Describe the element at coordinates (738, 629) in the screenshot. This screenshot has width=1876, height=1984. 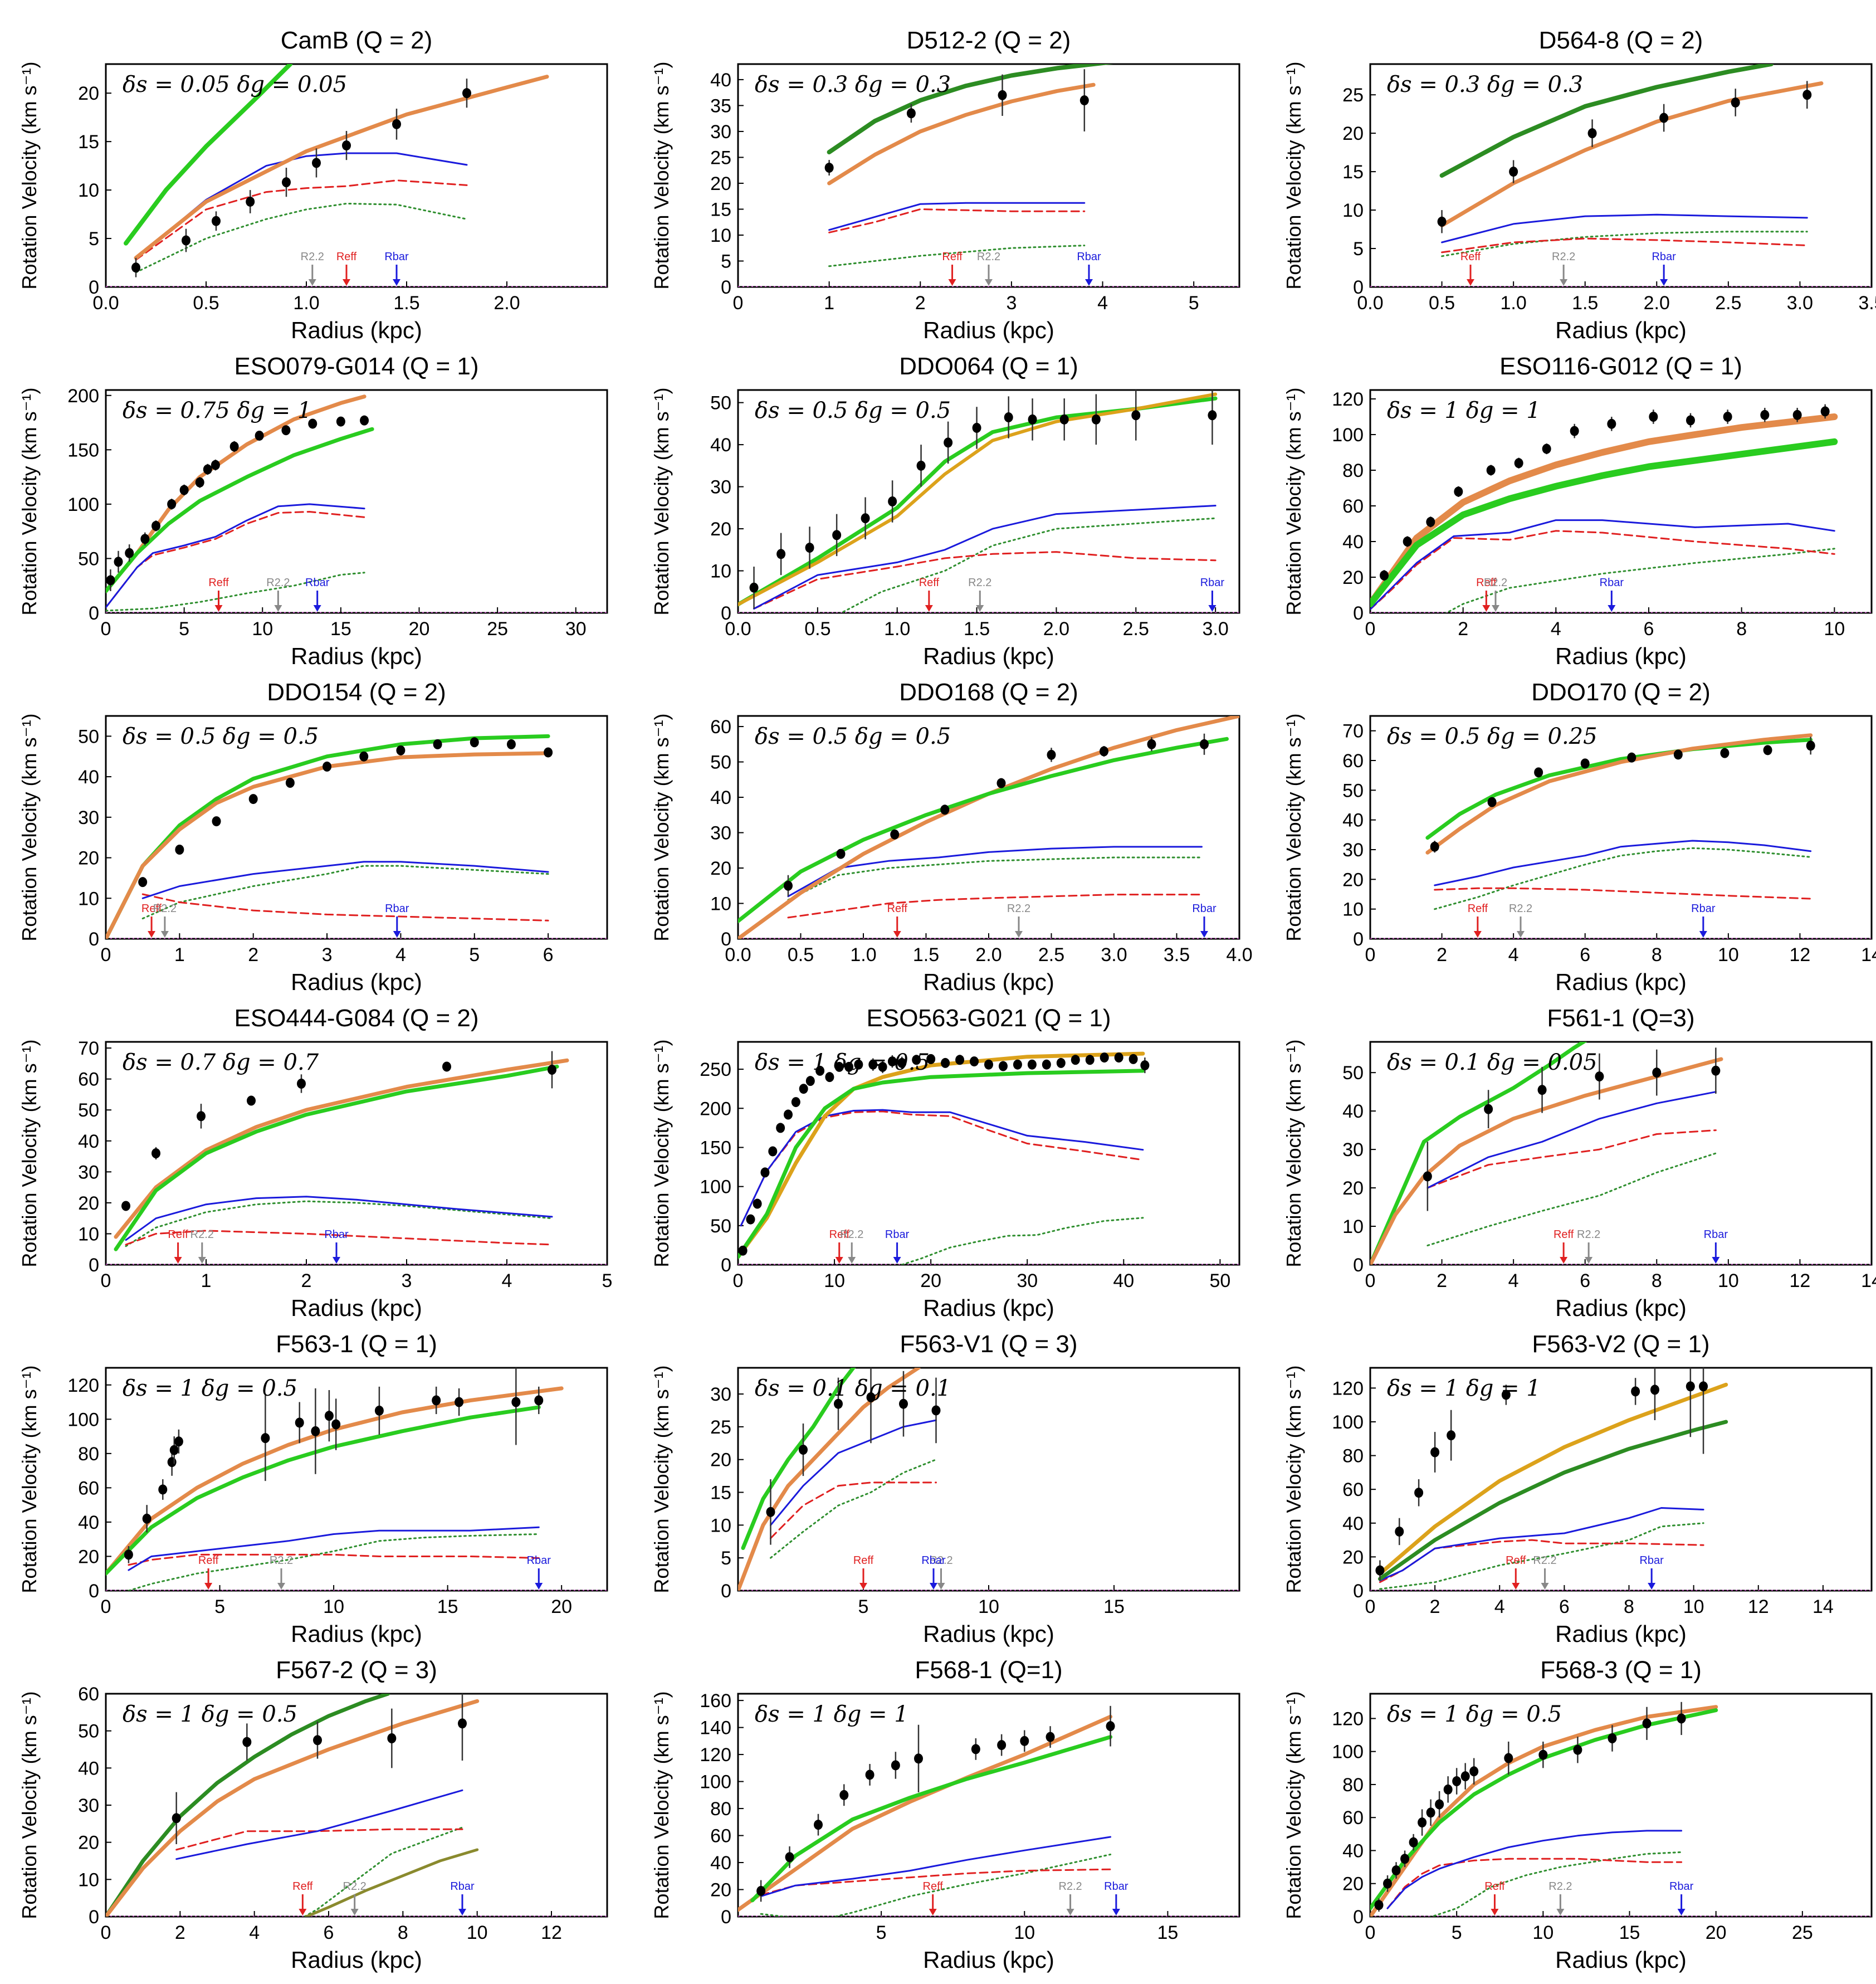
I see `x-tick-label: 0.0` at that location.